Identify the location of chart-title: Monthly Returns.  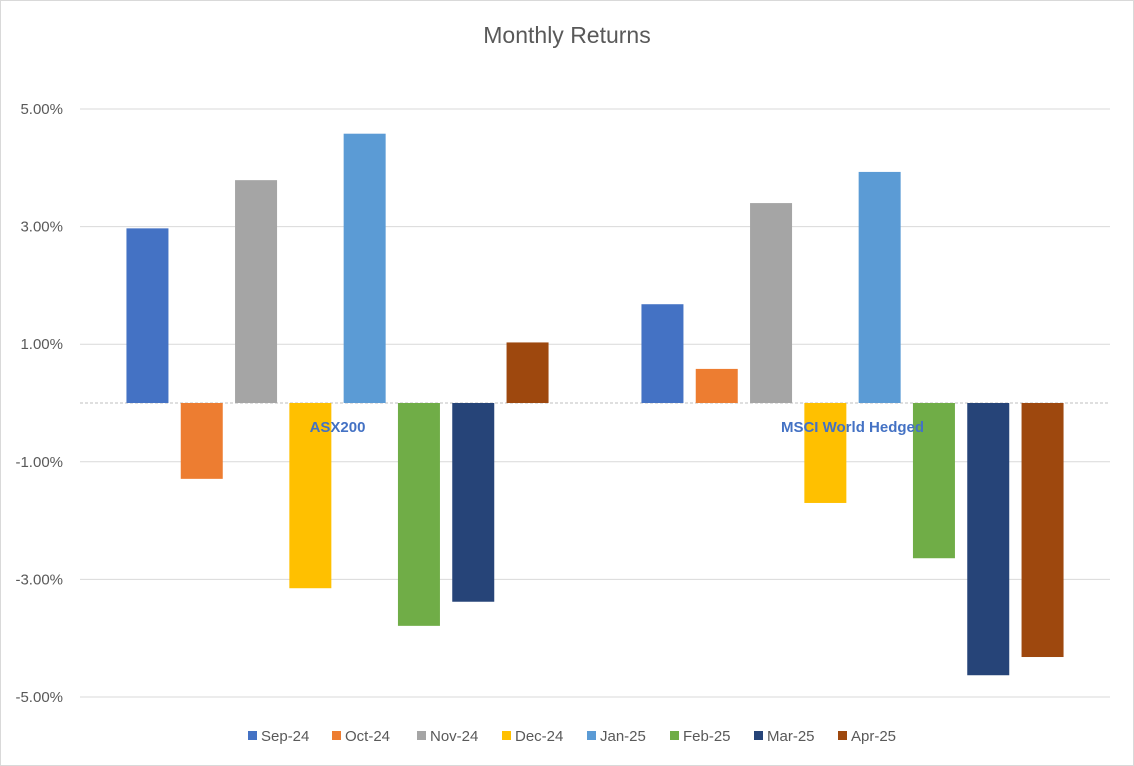
(566, 35).